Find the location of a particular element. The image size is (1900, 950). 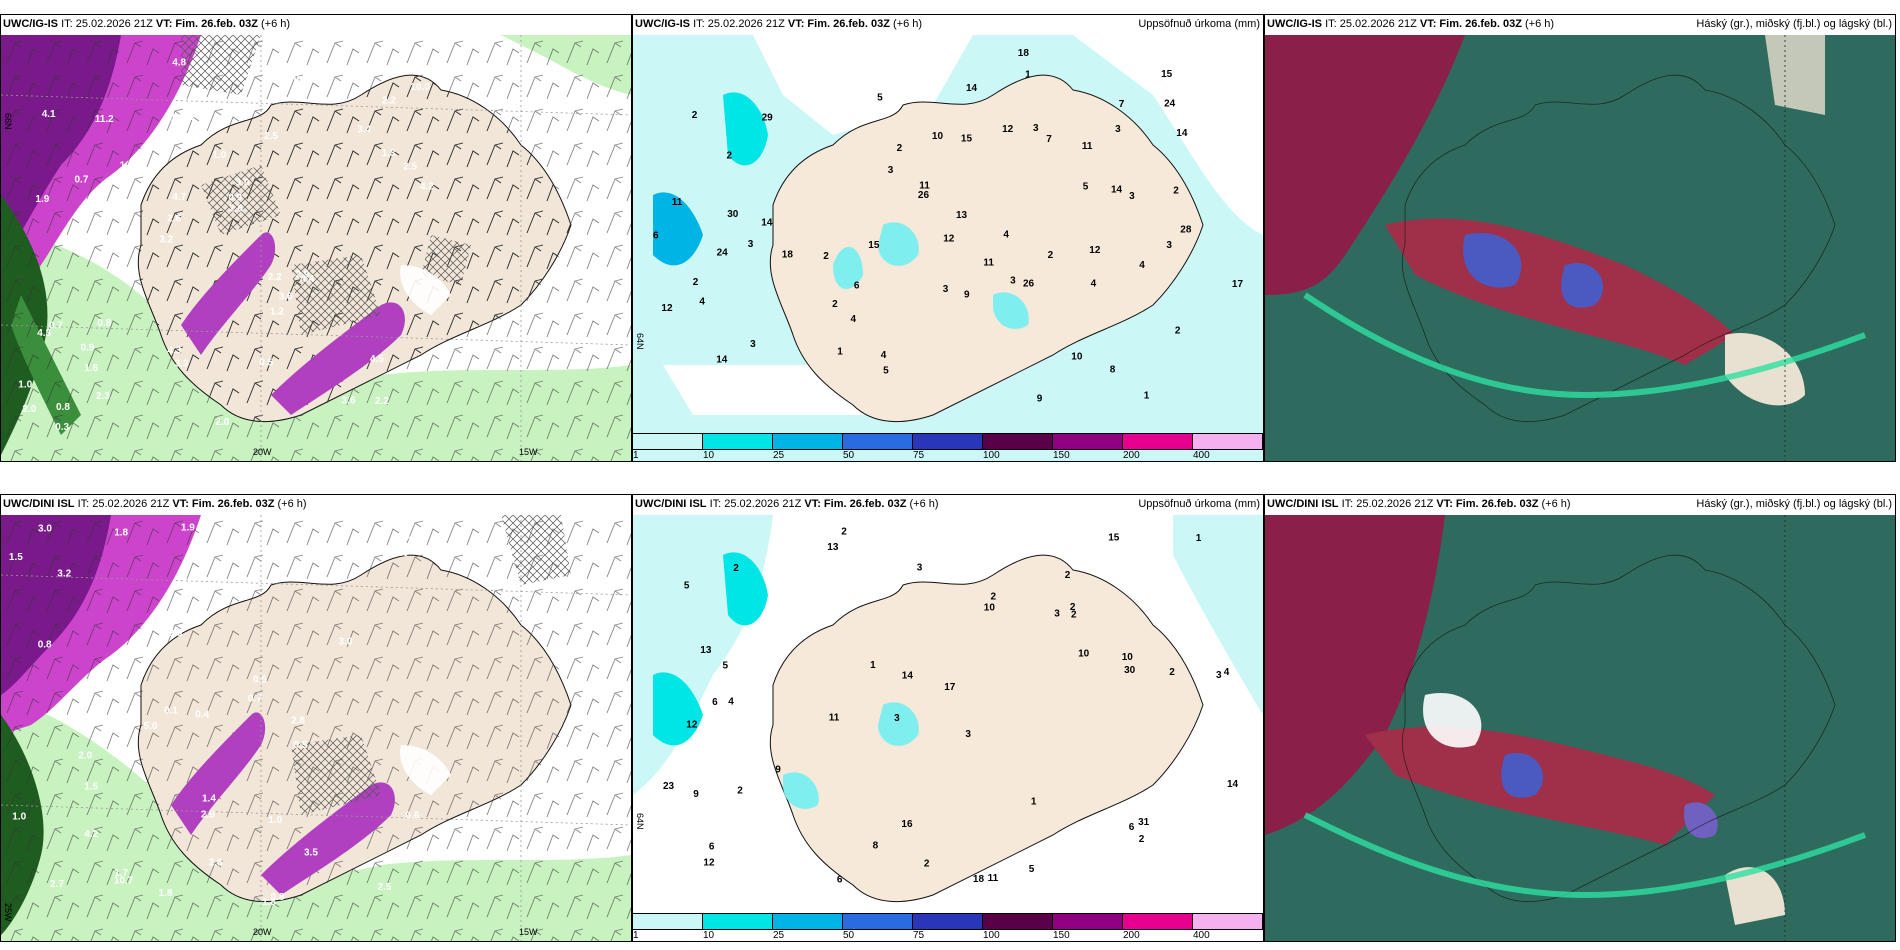

colorbar-cells is located at coordinates (948, 921).